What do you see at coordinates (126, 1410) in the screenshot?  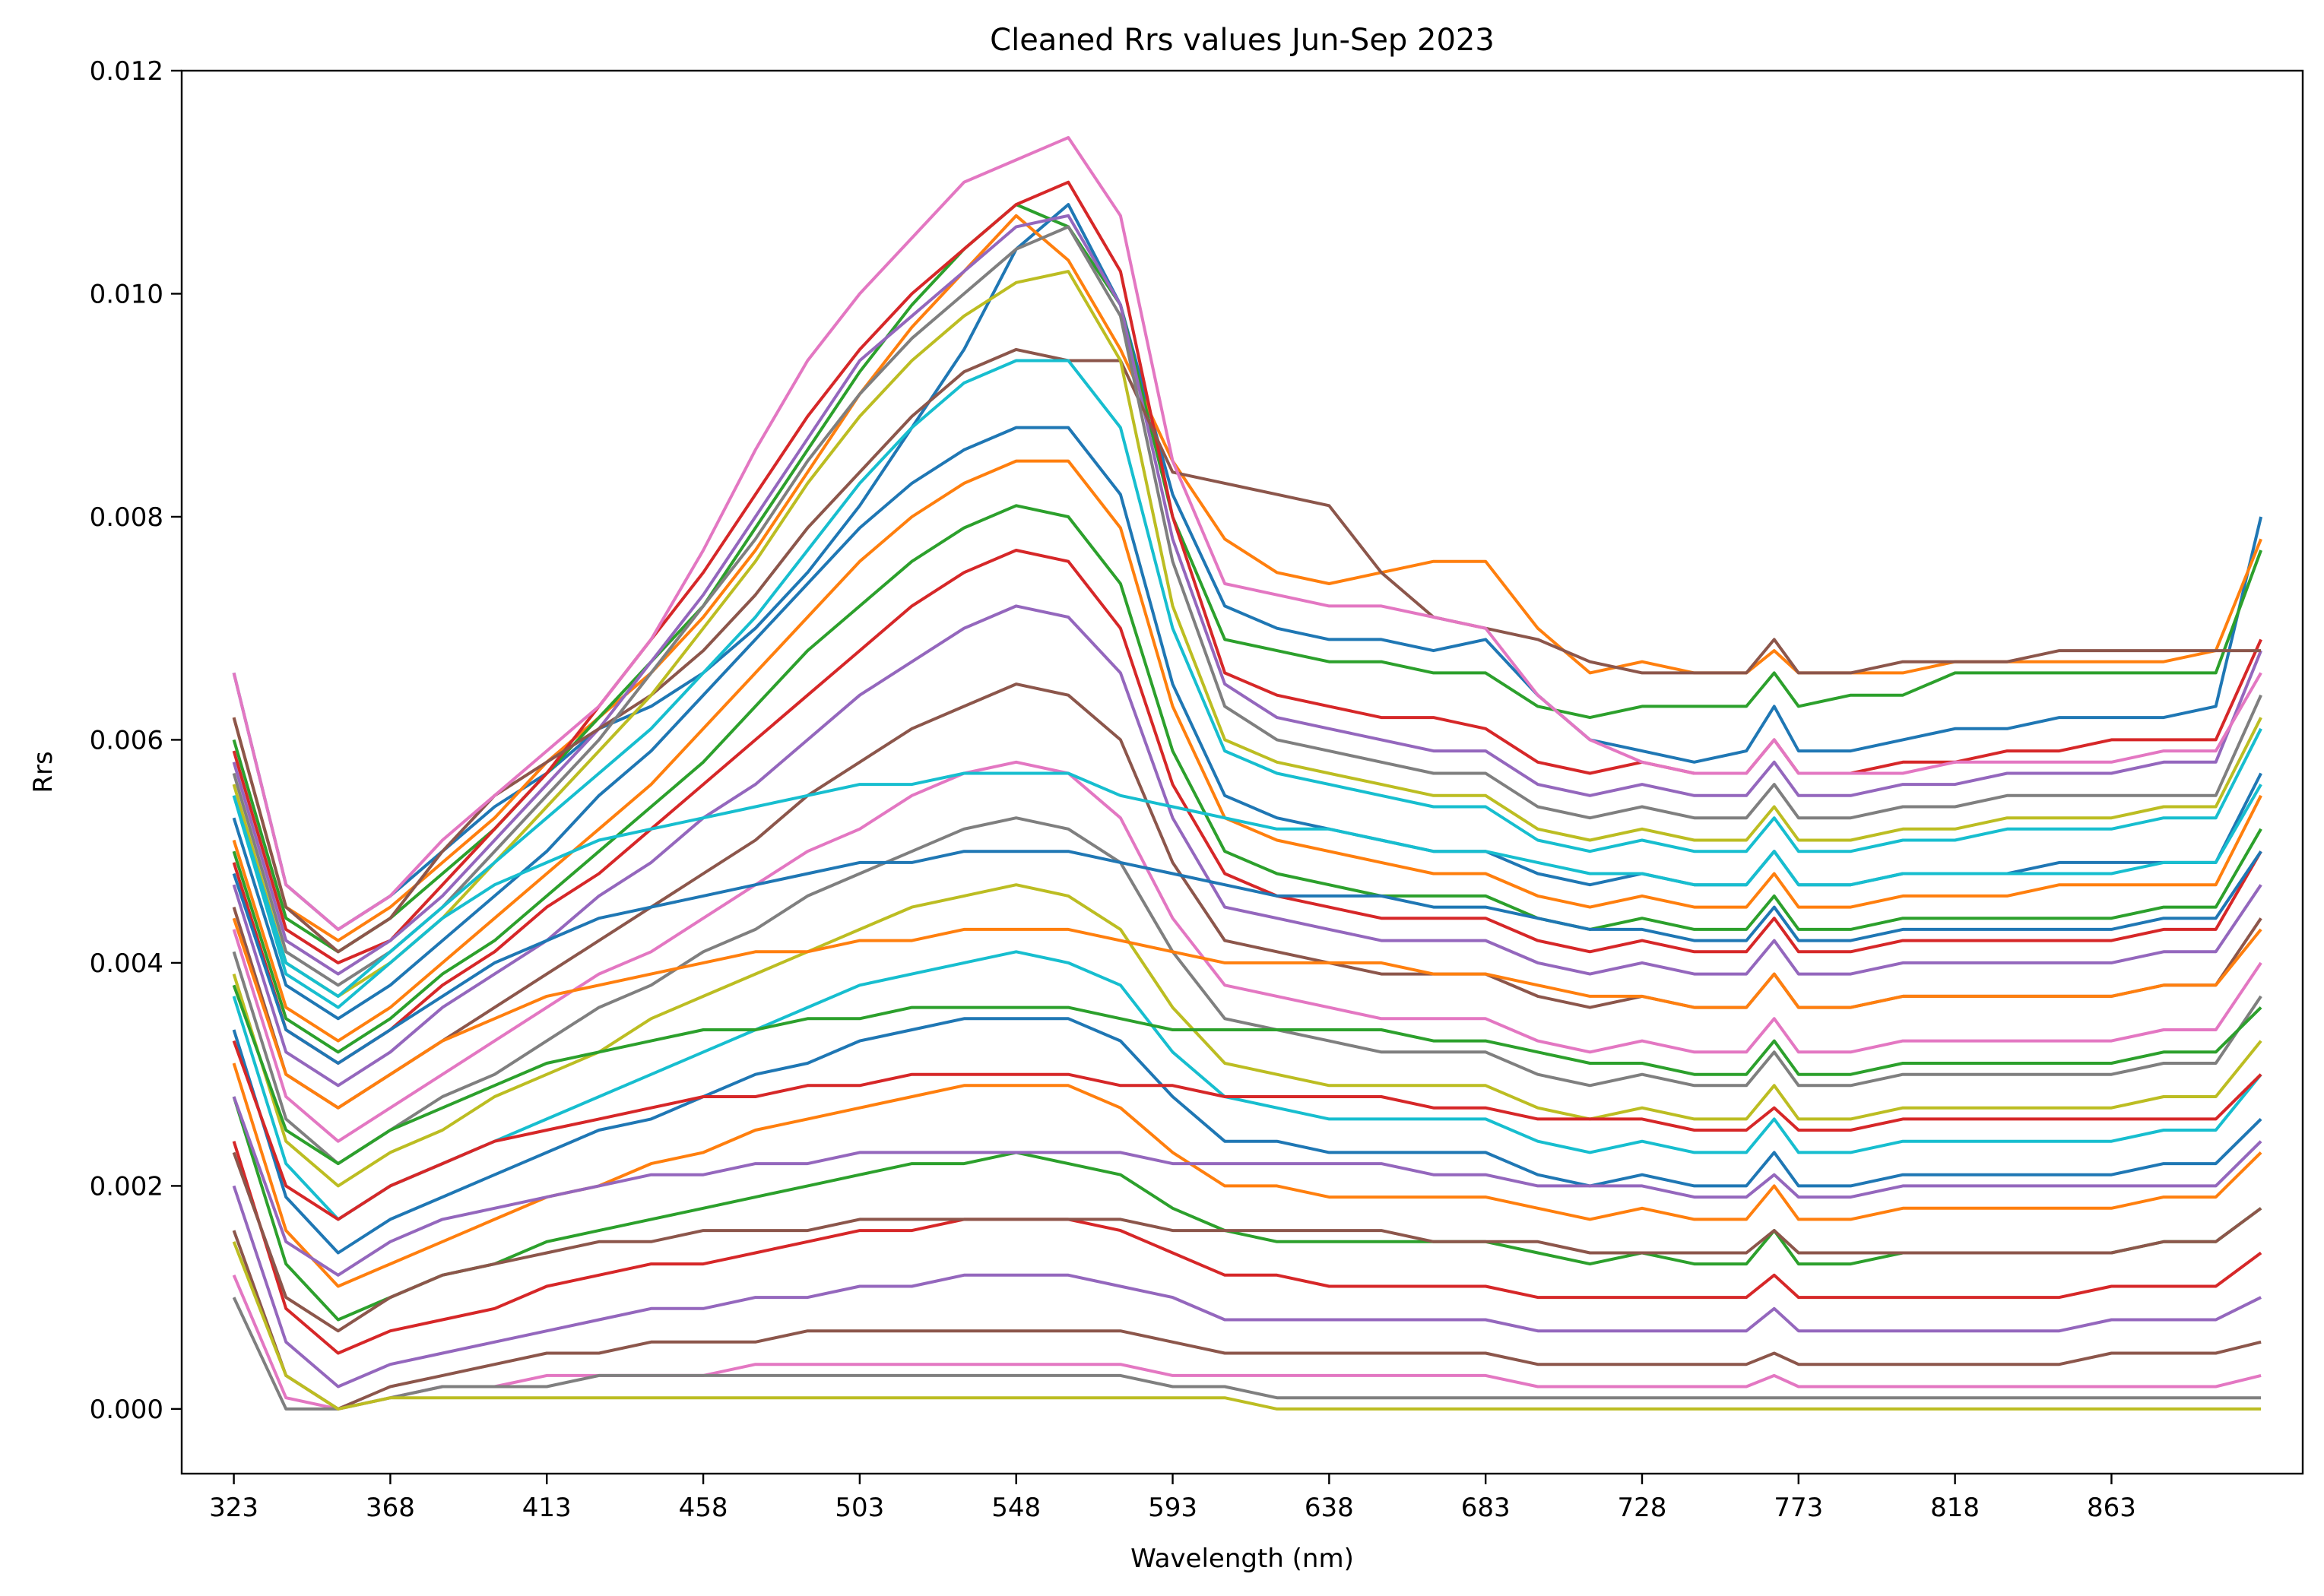 I see `y-tick-label: 0.000` at bounding box center [126, 1410].